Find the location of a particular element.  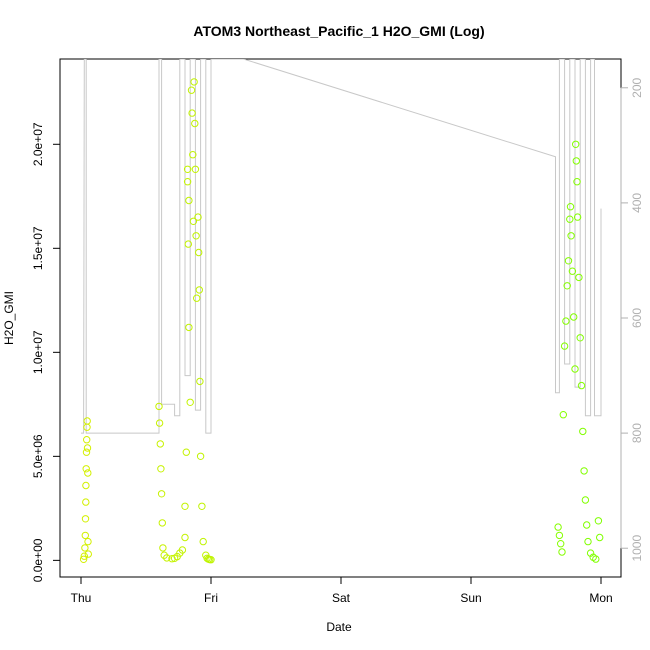

y-tick-label: 5.0e+06 is located at coordinates (38, 456).